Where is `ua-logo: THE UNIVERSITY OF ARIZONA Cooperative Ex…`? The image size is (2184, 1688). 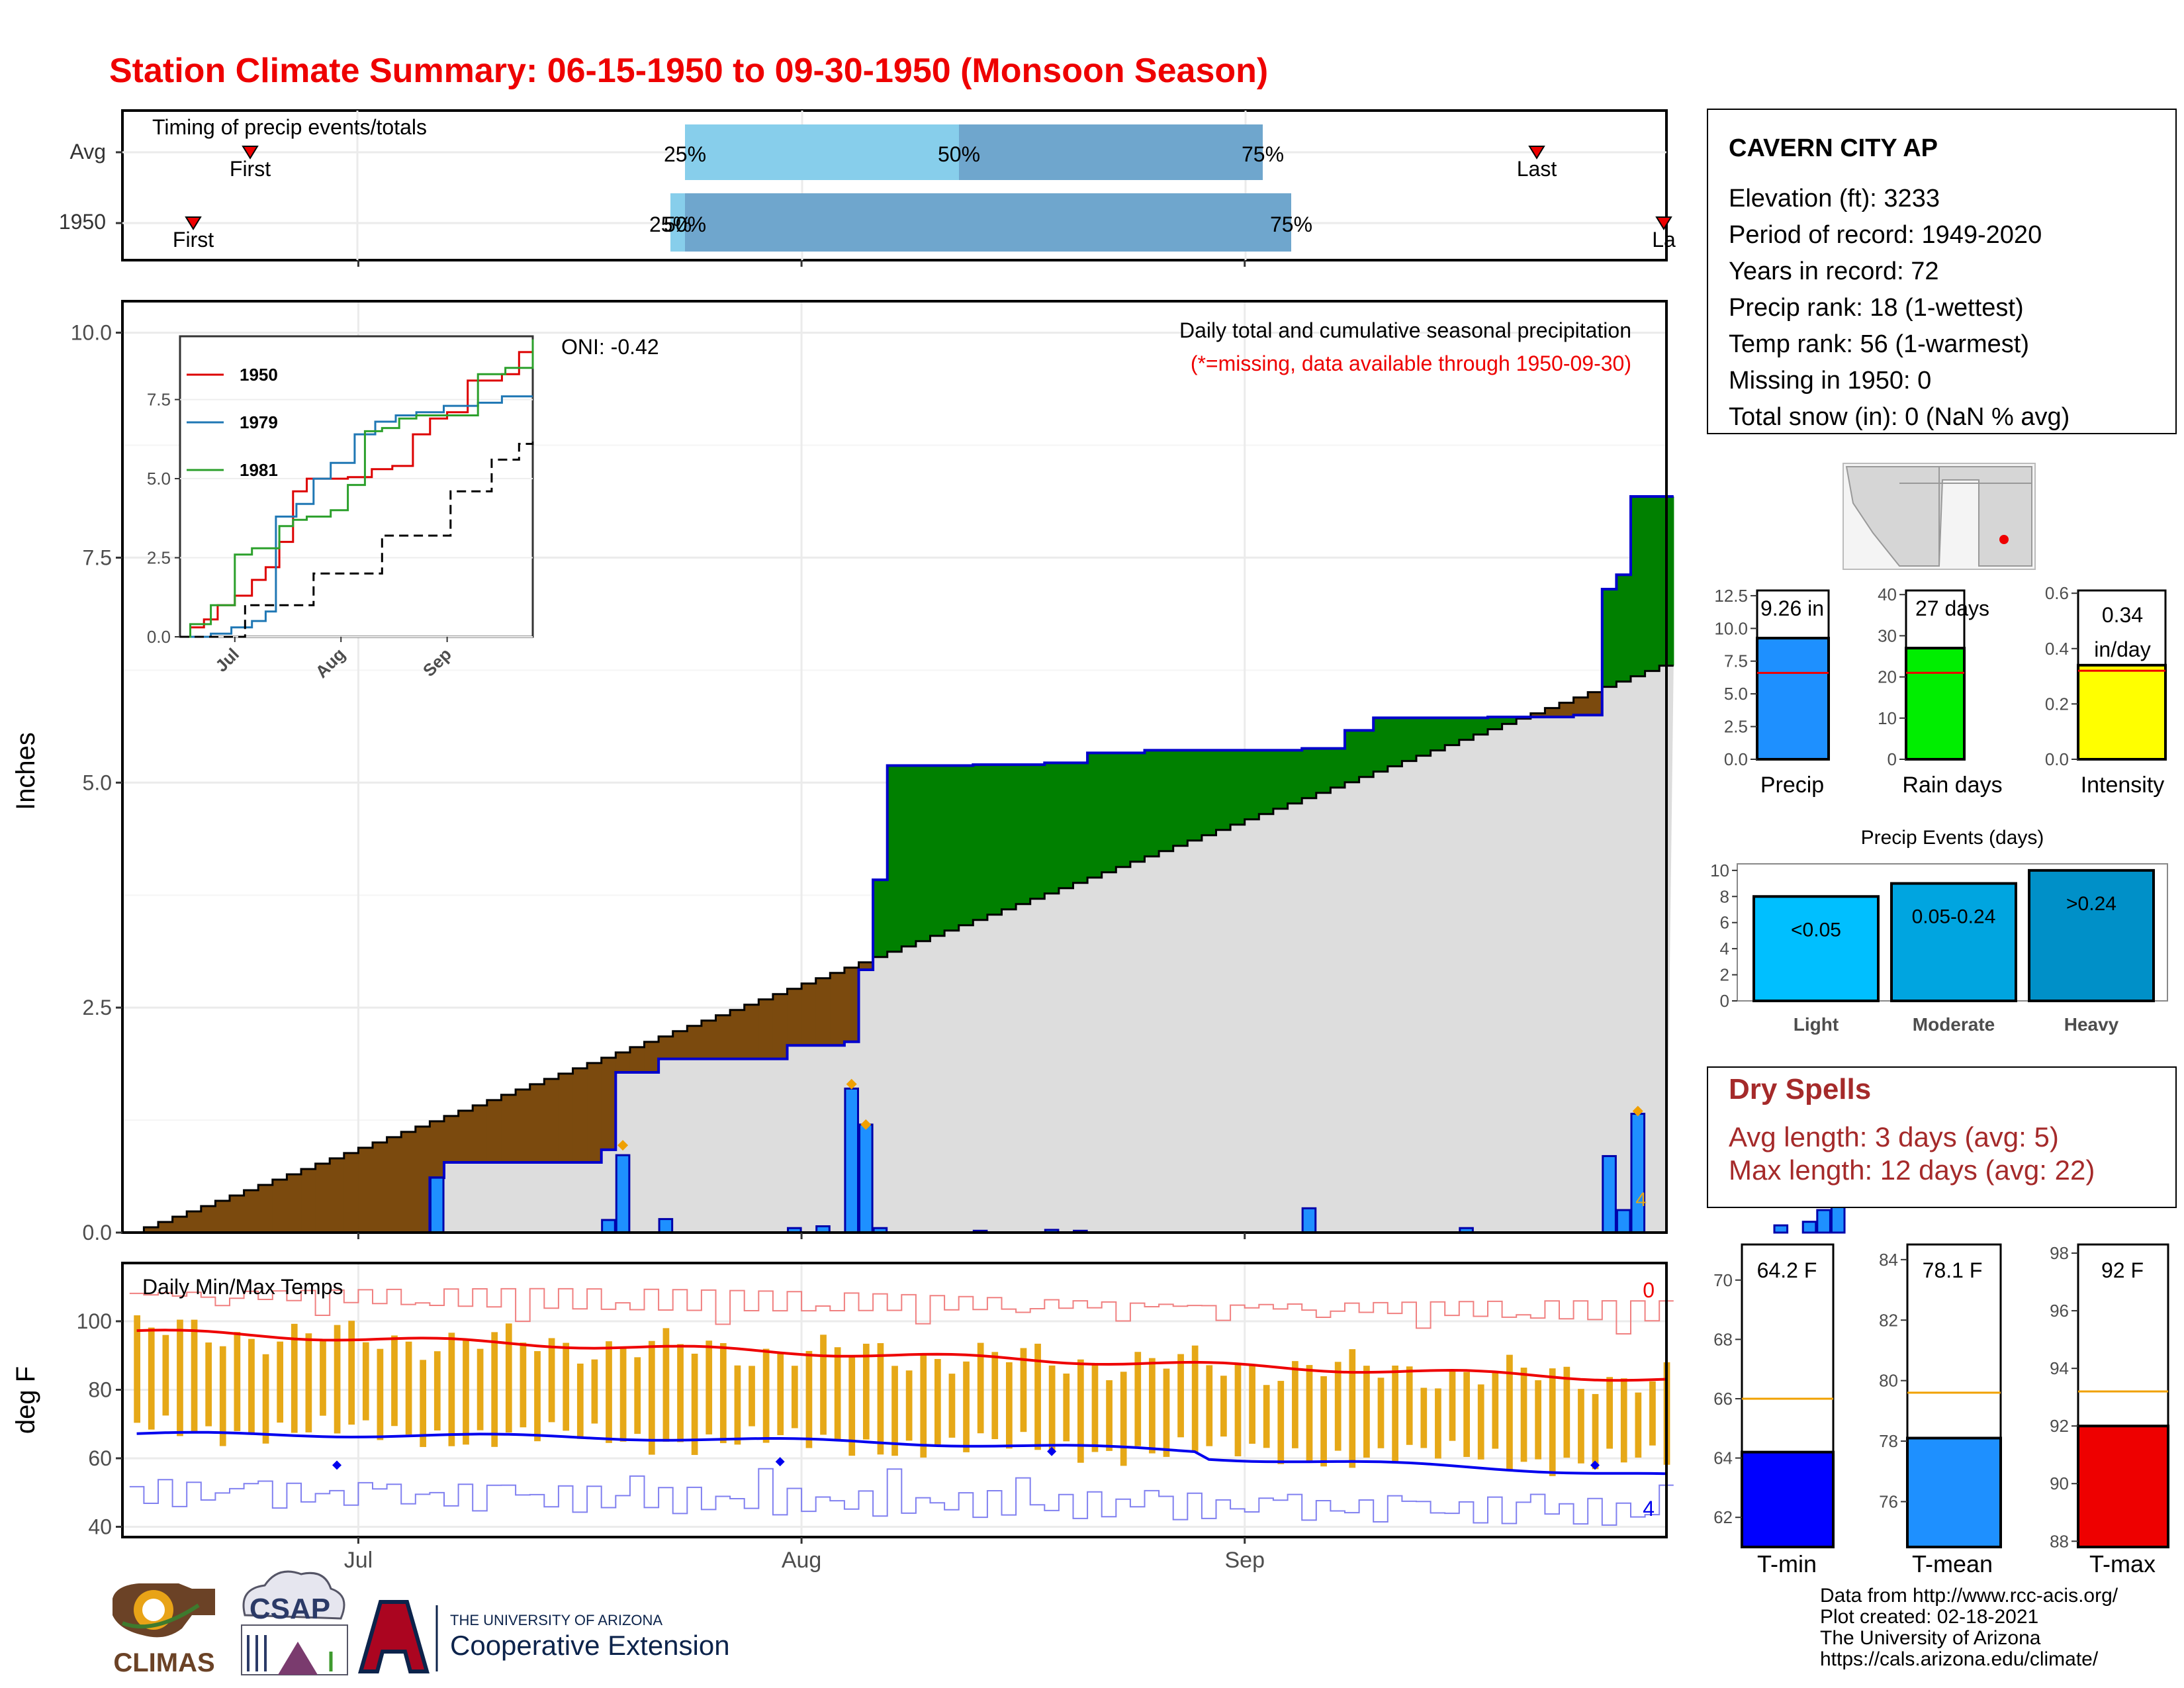 ua-logo: THE UNIVERSITY OF ARIZONA Cooperative Ex… is located at coordinates (544, 1636).